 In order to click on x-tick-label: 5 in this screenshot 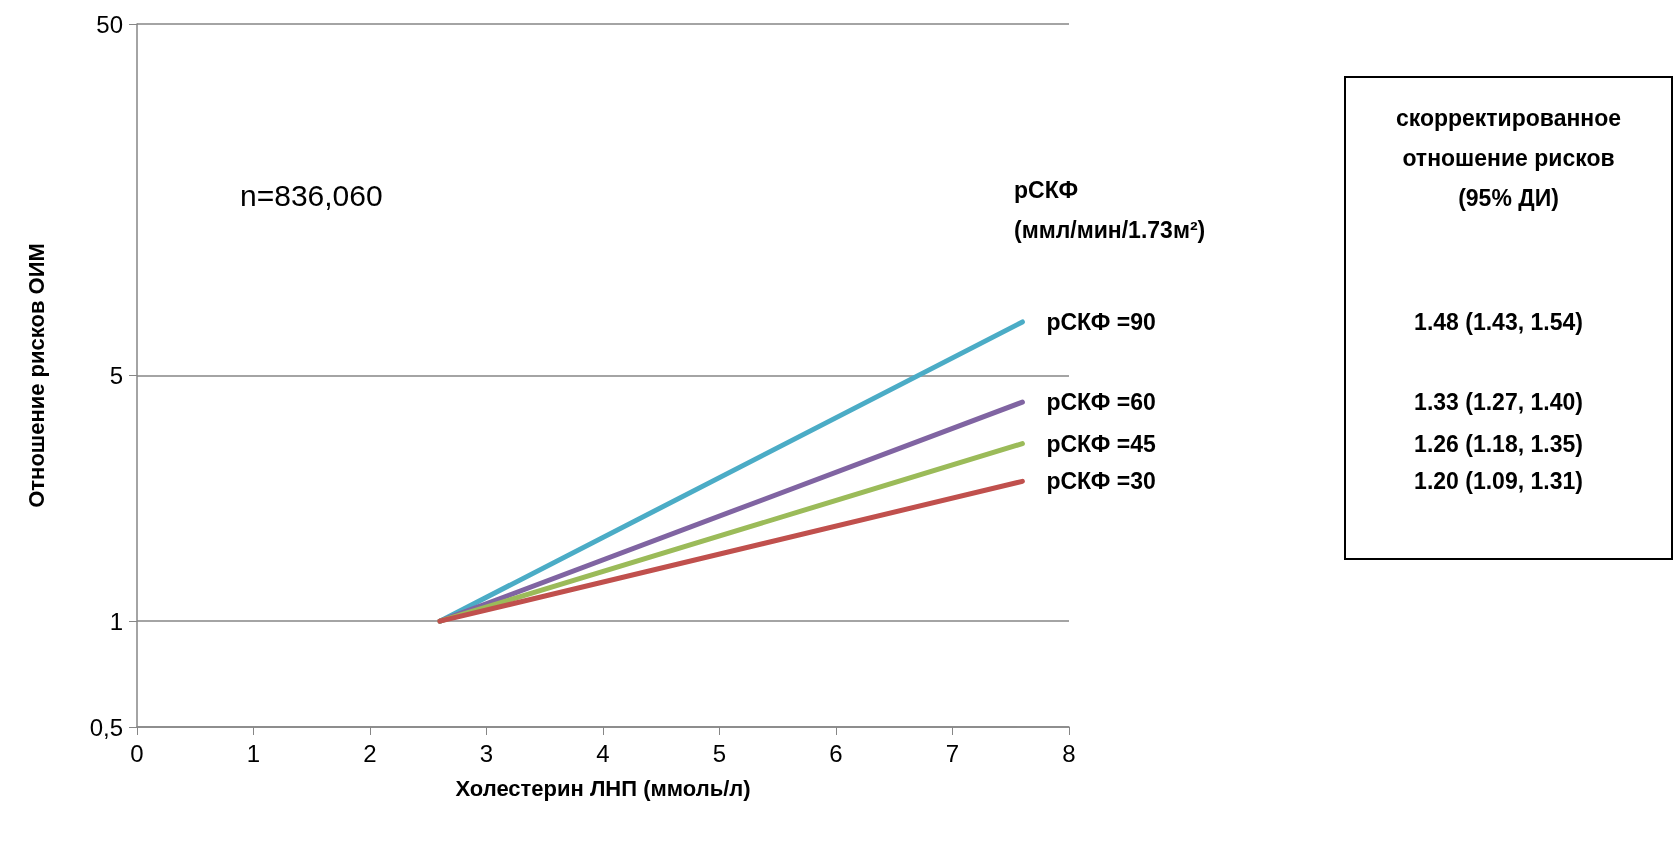, I will do `click(719, 753)`.